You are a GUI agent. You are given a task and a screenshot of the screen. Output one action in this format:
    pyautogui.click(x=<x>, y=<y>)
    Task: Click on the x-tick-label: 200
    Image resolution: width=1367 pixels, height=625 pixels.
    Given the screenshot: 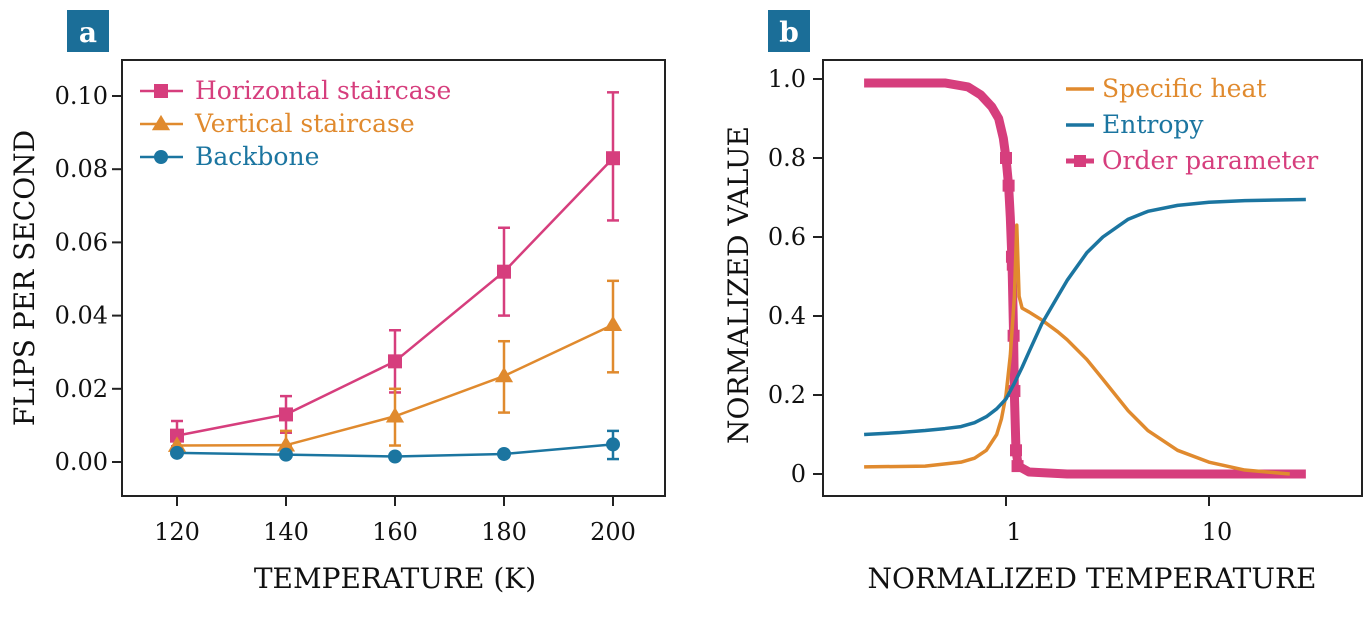 What is the action you would take?
    pyautogui.click(x=613, y=532)
    